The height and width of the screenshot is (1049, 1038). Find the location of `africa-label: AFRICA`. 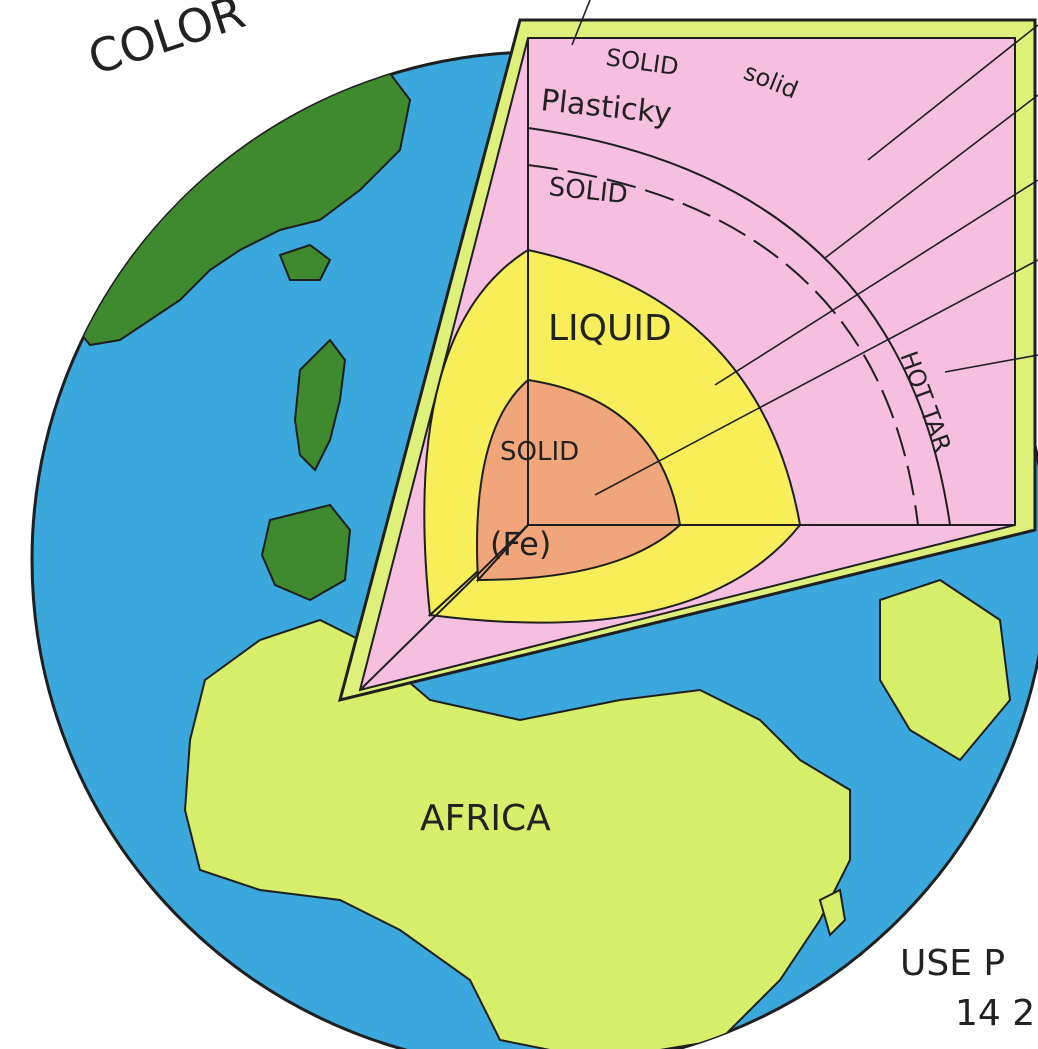

africa-label: AFRICA is located at coordinates (485, 818).